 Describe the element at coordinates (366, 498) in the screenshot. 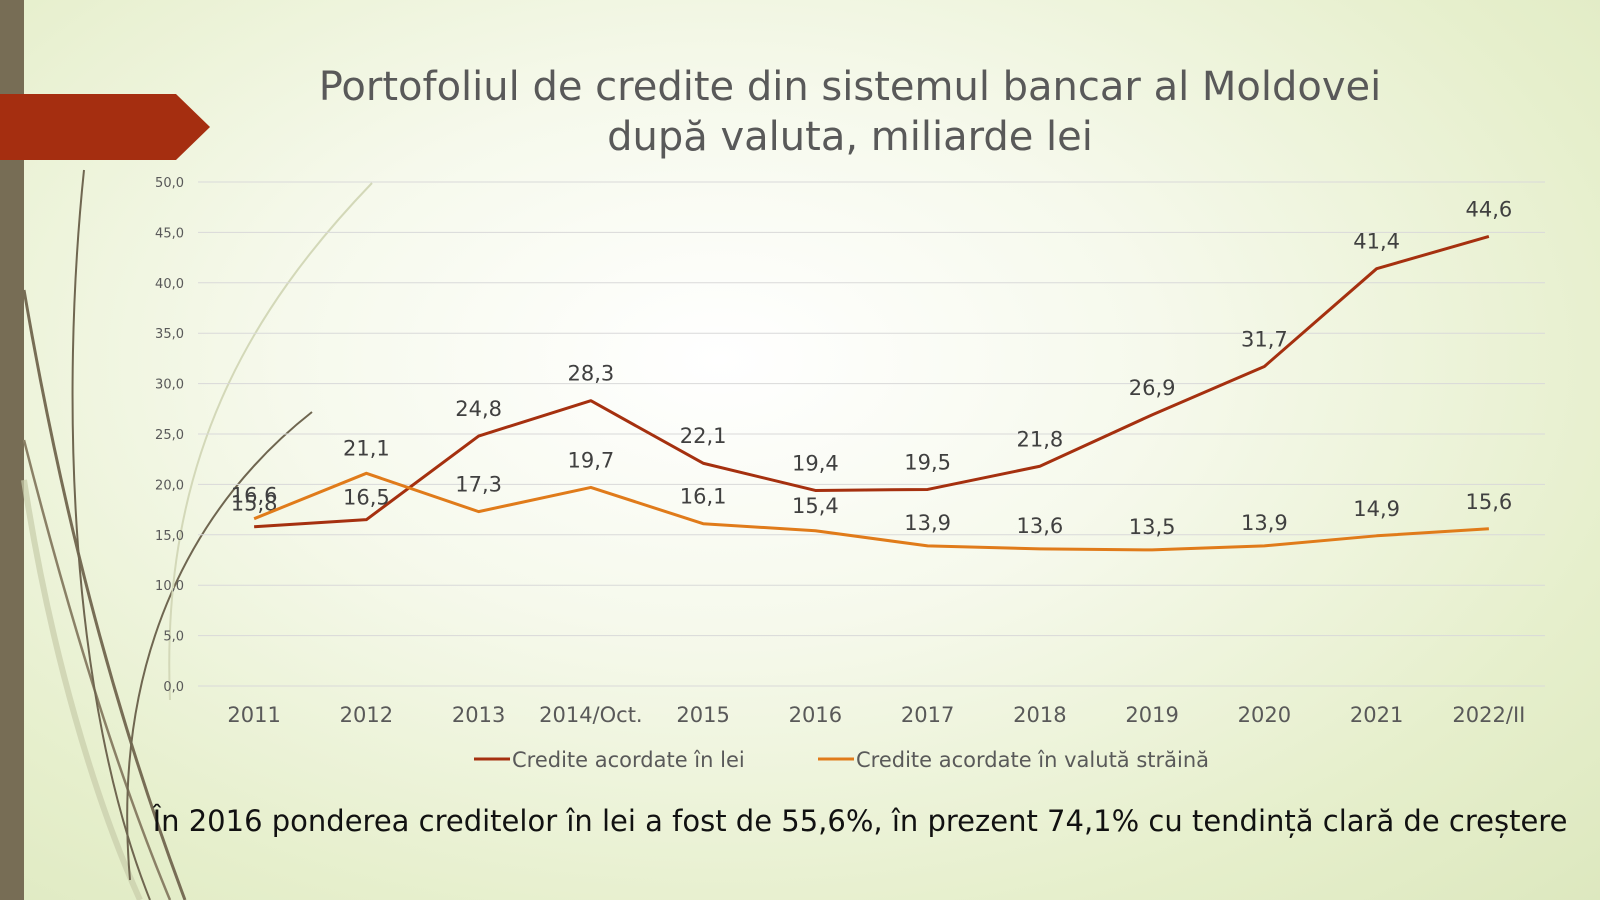

I see `data-label: 16,5` at that location.